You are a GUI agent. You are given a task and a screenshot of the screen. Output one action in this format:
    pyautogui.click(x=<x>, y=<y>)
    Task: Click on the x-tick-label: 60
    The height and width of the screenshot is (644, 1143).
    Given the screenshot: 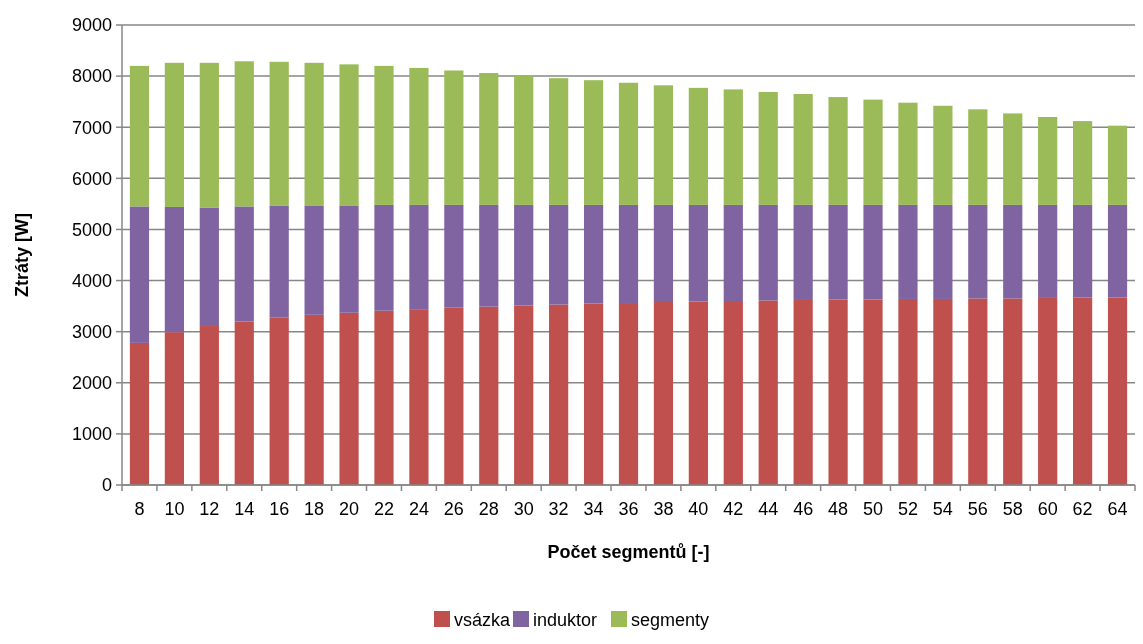 What is the action you would take?
    pyautogui.click(x=1047, y=509)
    